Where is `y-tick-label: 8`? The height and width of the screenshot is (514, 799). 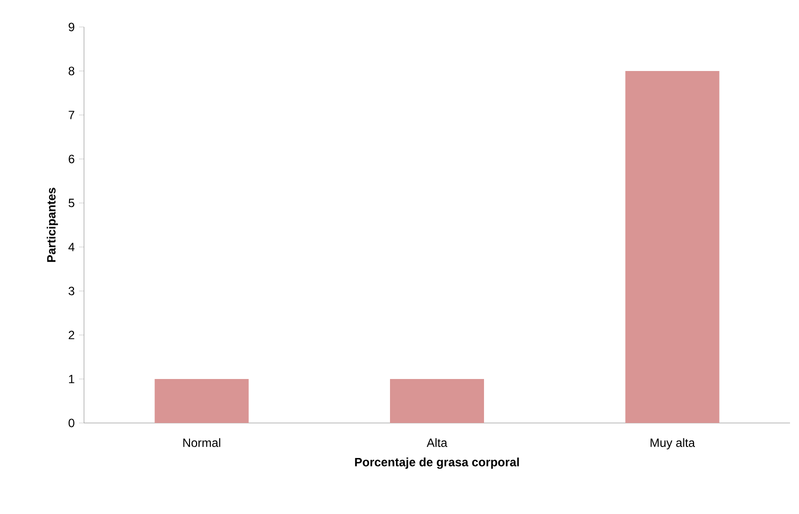 y-tick-label: 8 is located at coordinates (71, 71).